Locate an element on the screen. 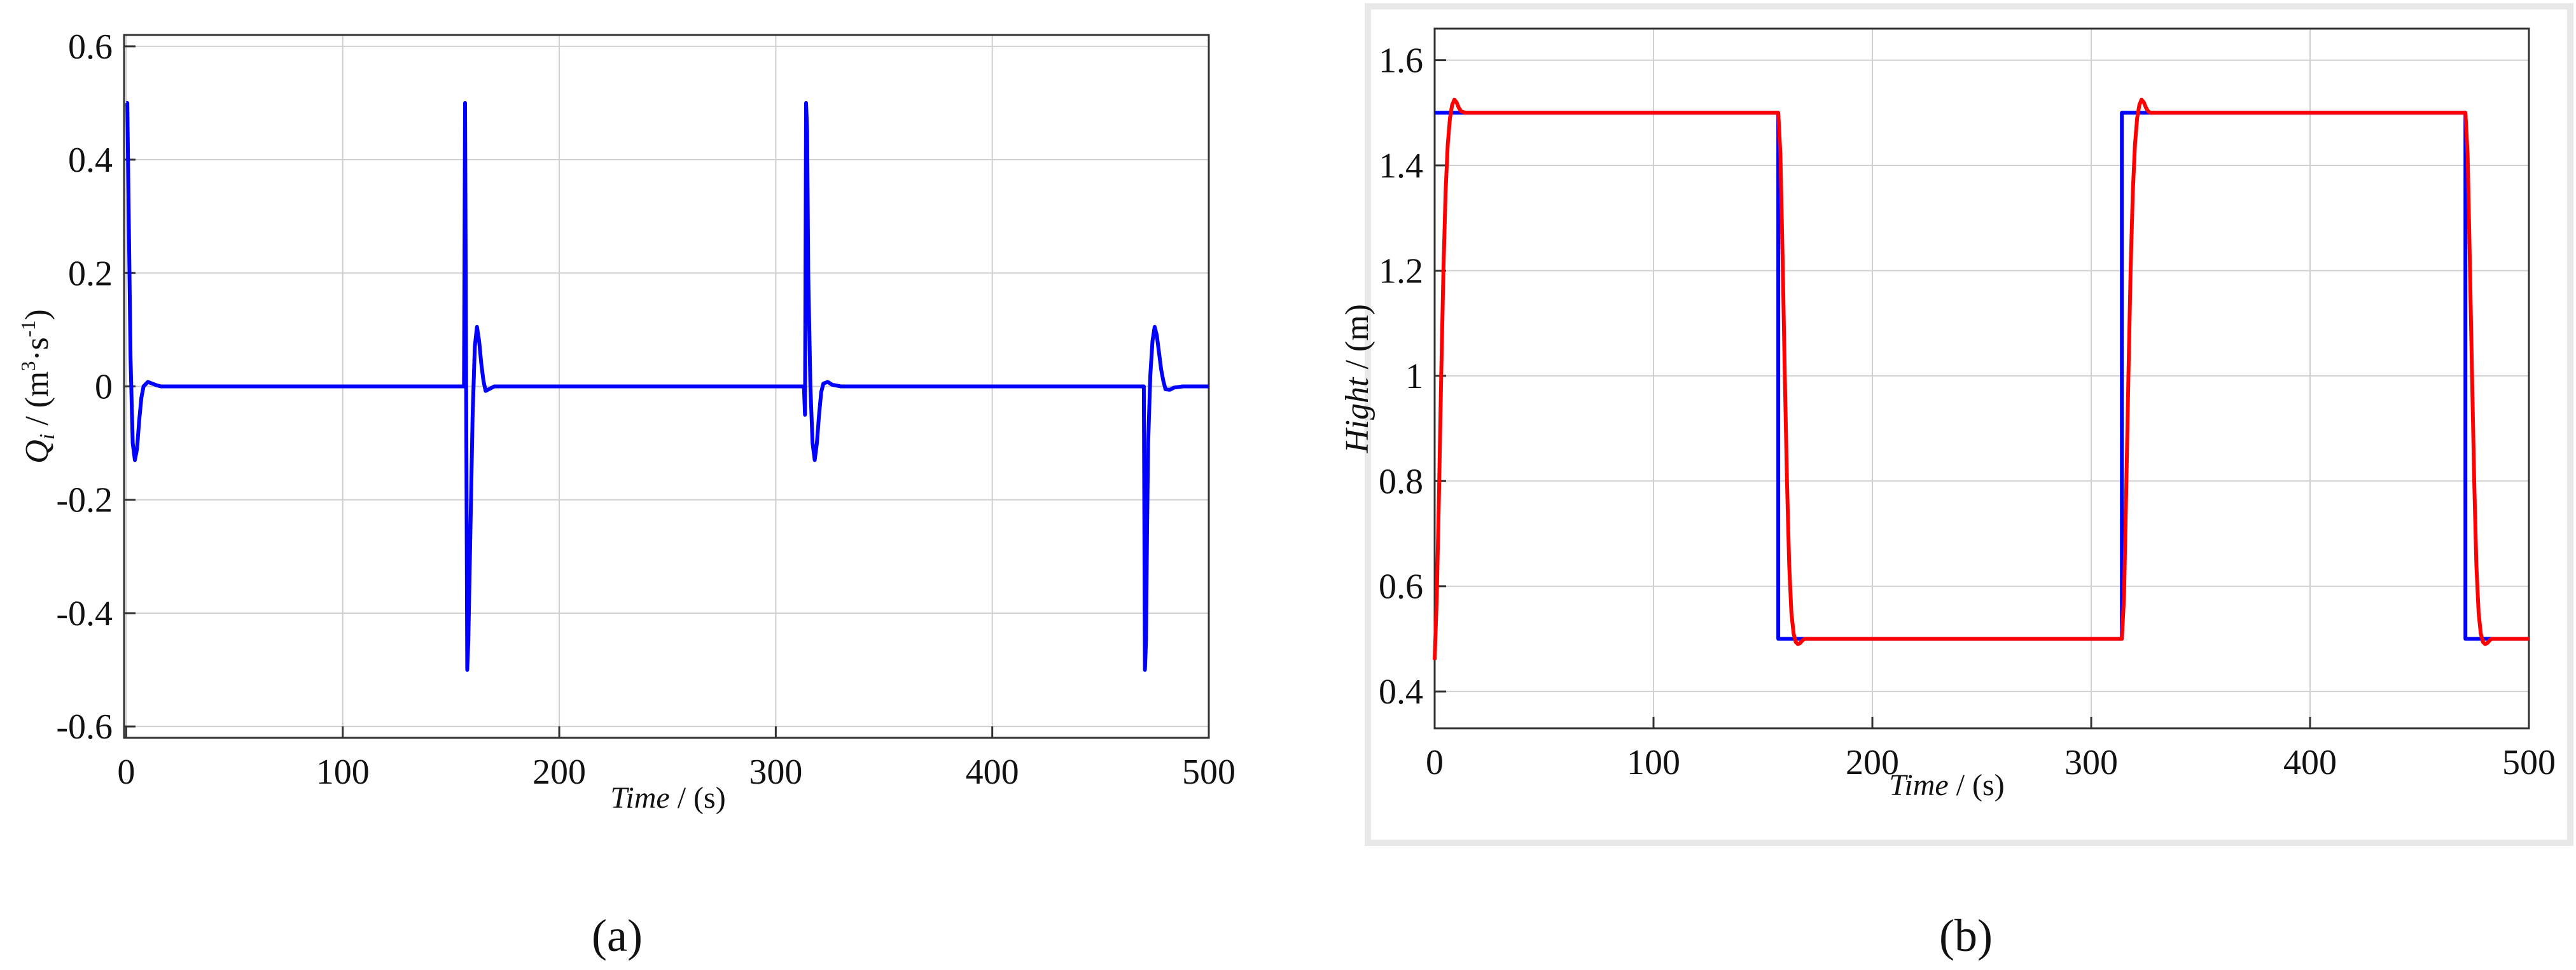 The width and height of the screenshot is (2576, 970). y-tick-label: 0 is located at coordinates (104, 387).